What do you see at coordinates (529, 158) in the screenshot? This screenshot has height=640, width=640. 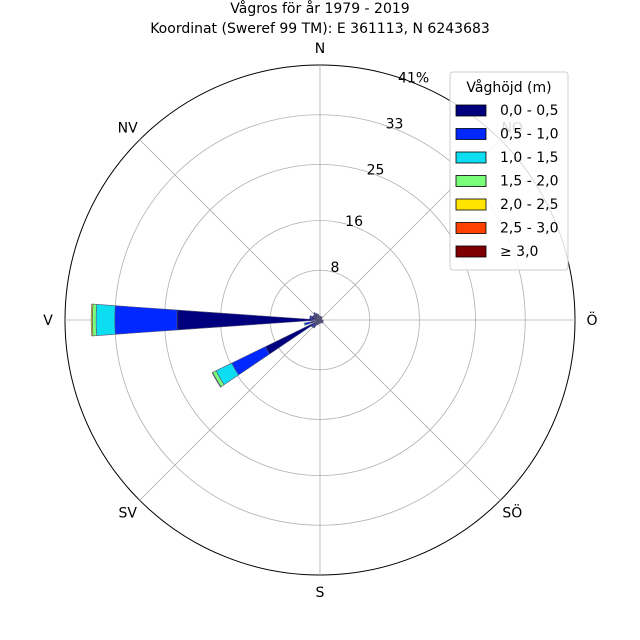 I see `legend-label: 1,0 - 1,5` at bounding box center [529, 158].